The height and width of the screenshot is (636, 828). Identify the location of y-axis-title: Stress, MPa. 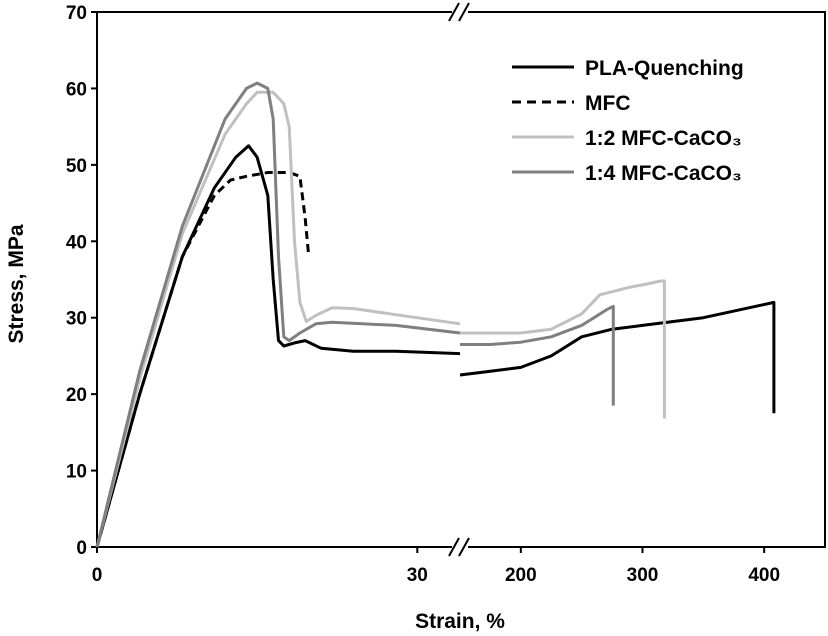
(16, 283).